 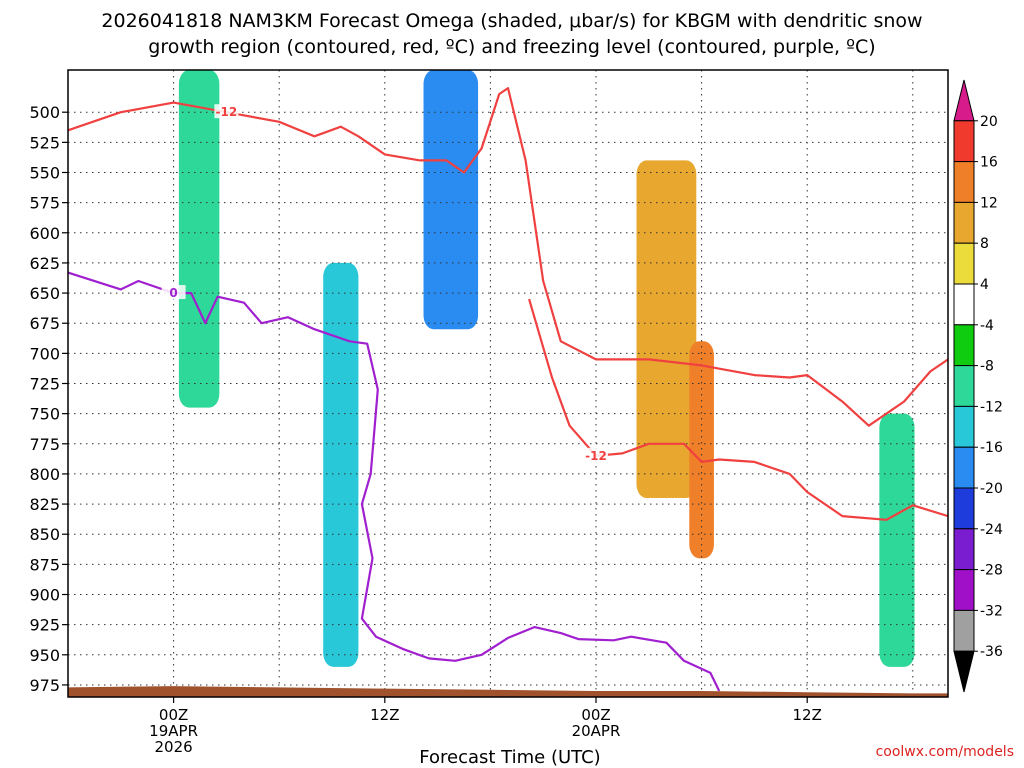 What do you see at coordinates (991, 611) in the screenshot?
I see `colorbar-label: -32` at bounding box center [991, 611].